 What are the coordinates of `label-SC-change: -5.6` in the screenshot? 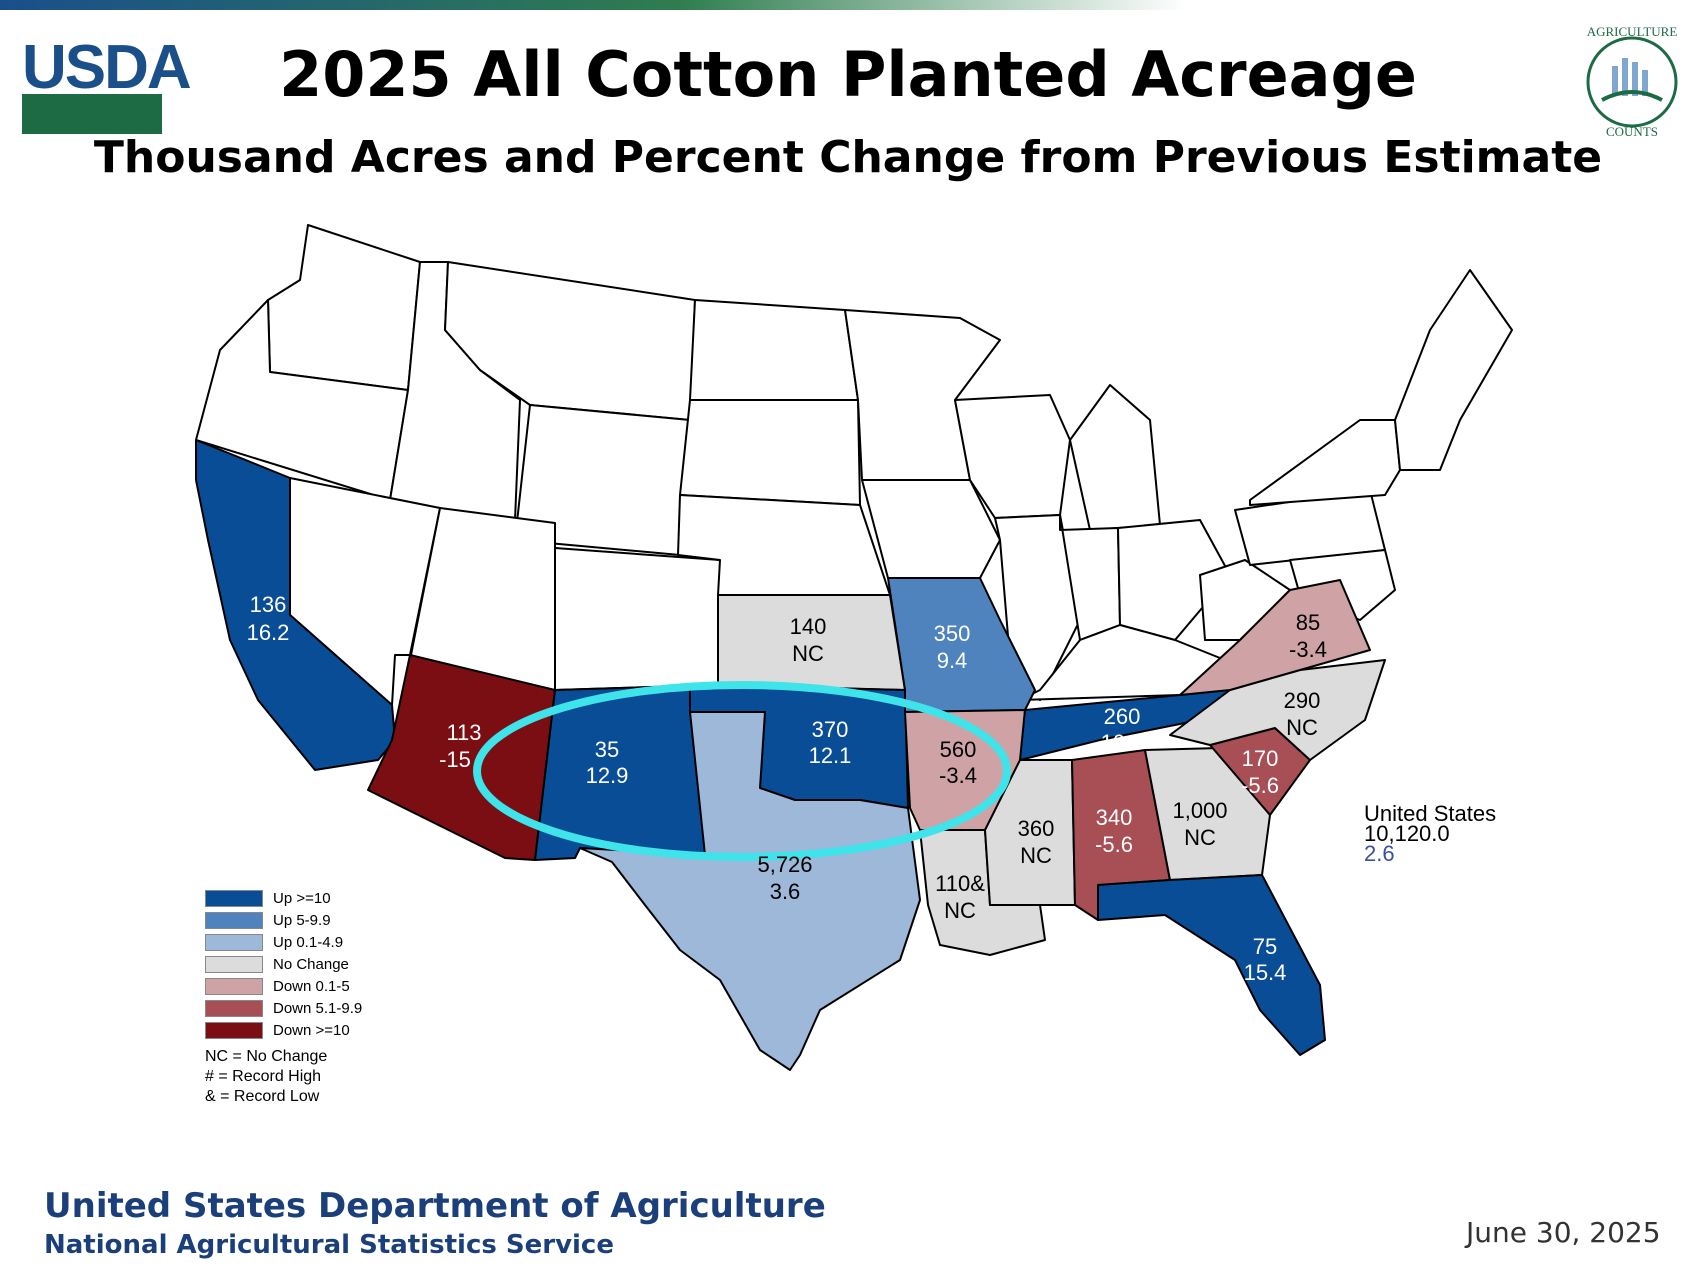 It's located at (1260, 785).